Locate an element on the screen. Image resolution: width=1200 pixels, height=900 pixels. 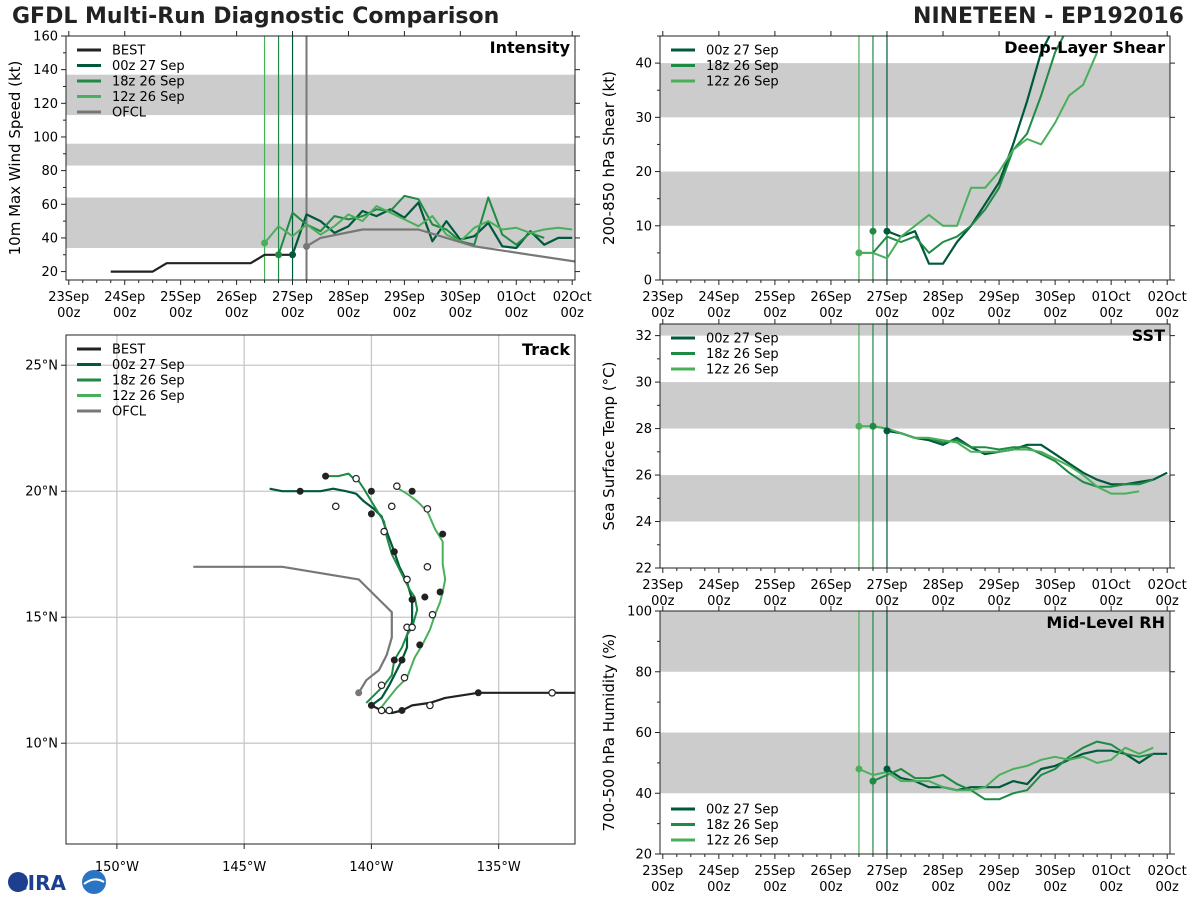
sst-xtick-label-date: 02Oct is located at coordinates (1167, 585).